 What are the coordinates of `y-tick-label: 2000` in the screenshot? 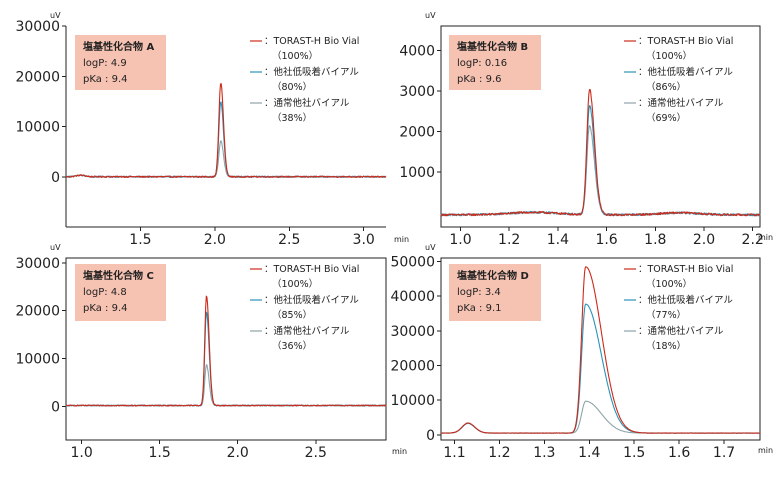 It's located at (417, 133).